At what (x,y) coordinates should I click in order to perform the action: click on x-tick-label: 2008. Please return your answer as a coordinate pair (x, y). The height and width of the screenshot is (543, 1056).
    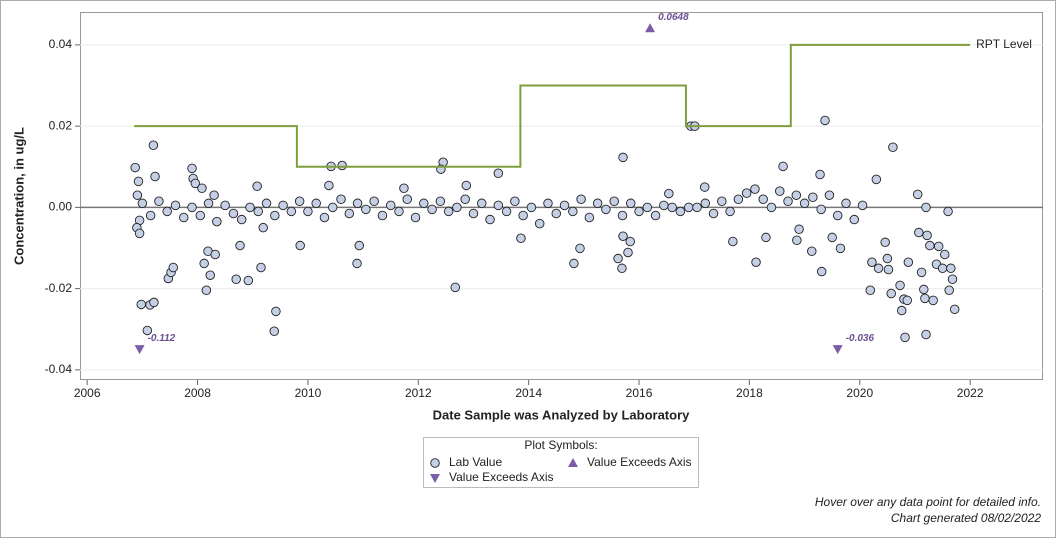
    Looking at the image, I should click on (197, 393).